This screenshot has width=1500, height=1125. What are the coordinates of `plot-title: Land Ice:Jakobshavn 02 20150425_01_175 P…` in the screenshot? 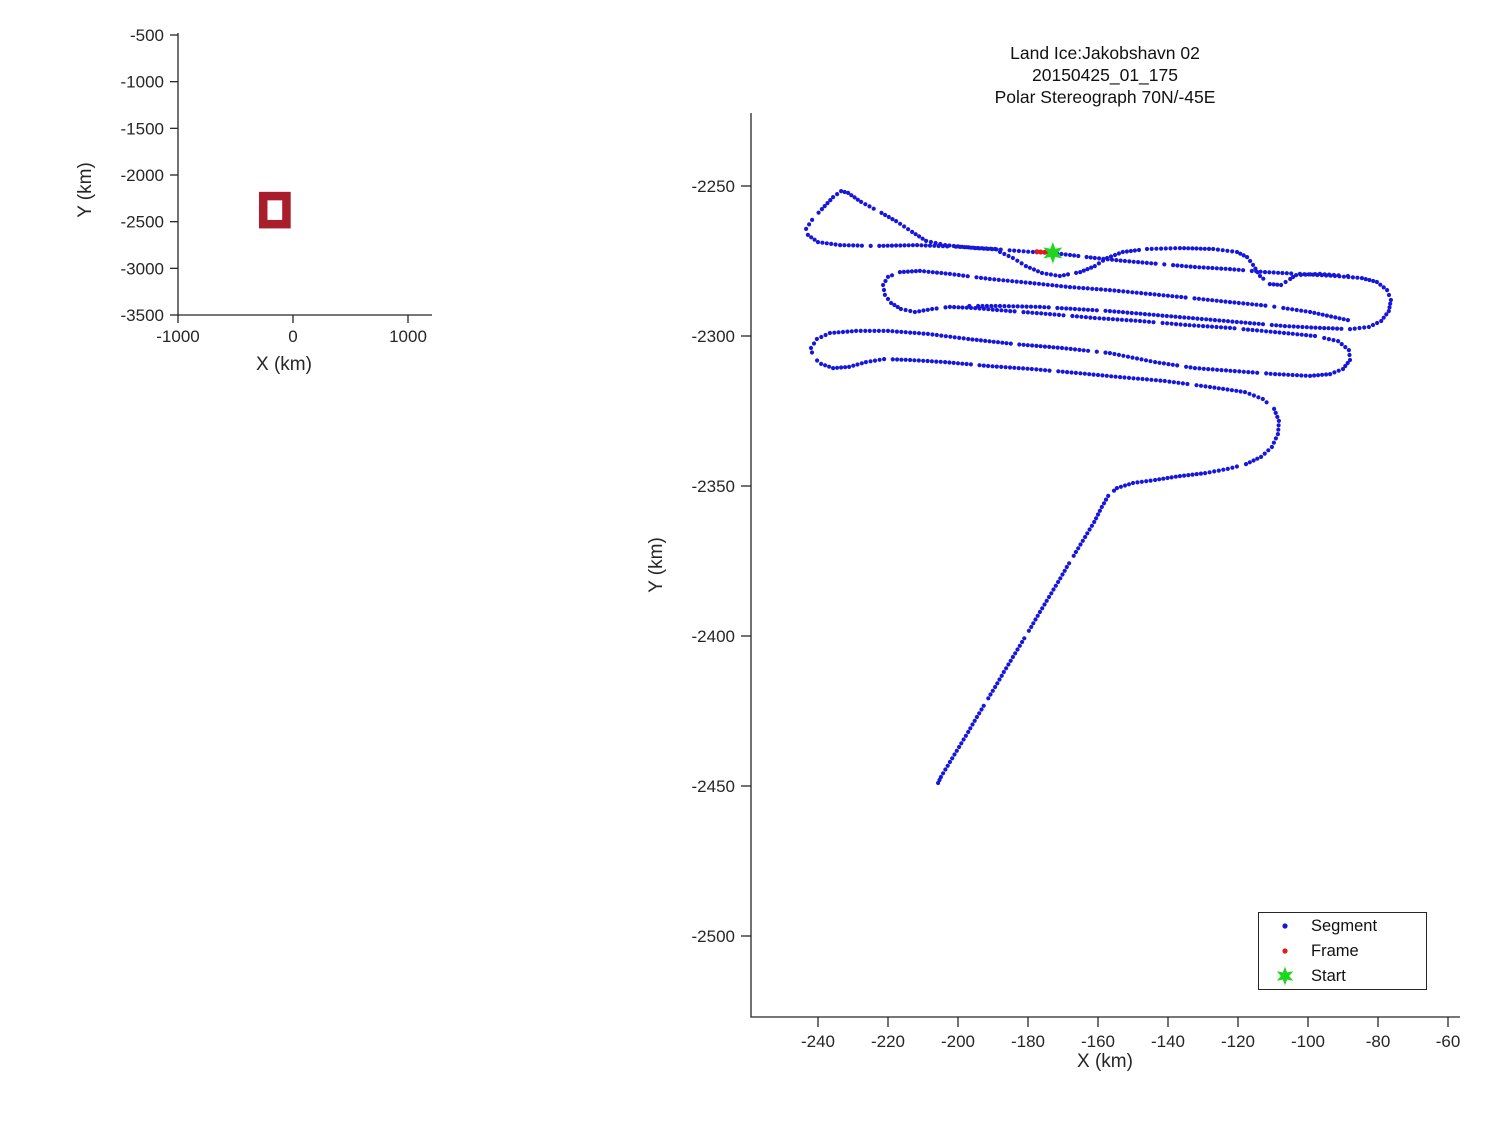 It's located at (1105, 75).